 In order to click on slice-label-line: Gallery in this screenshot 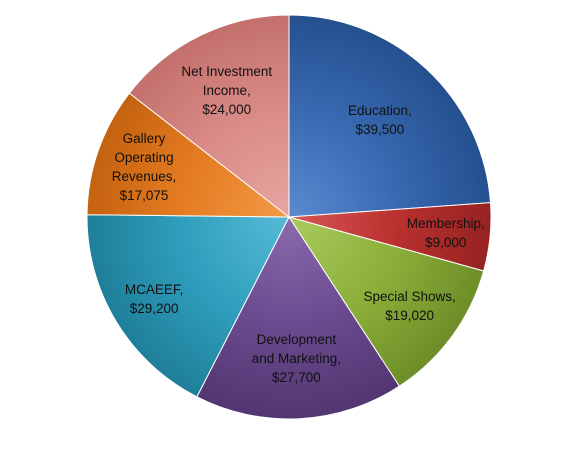, I will do `click(144, 138)`.